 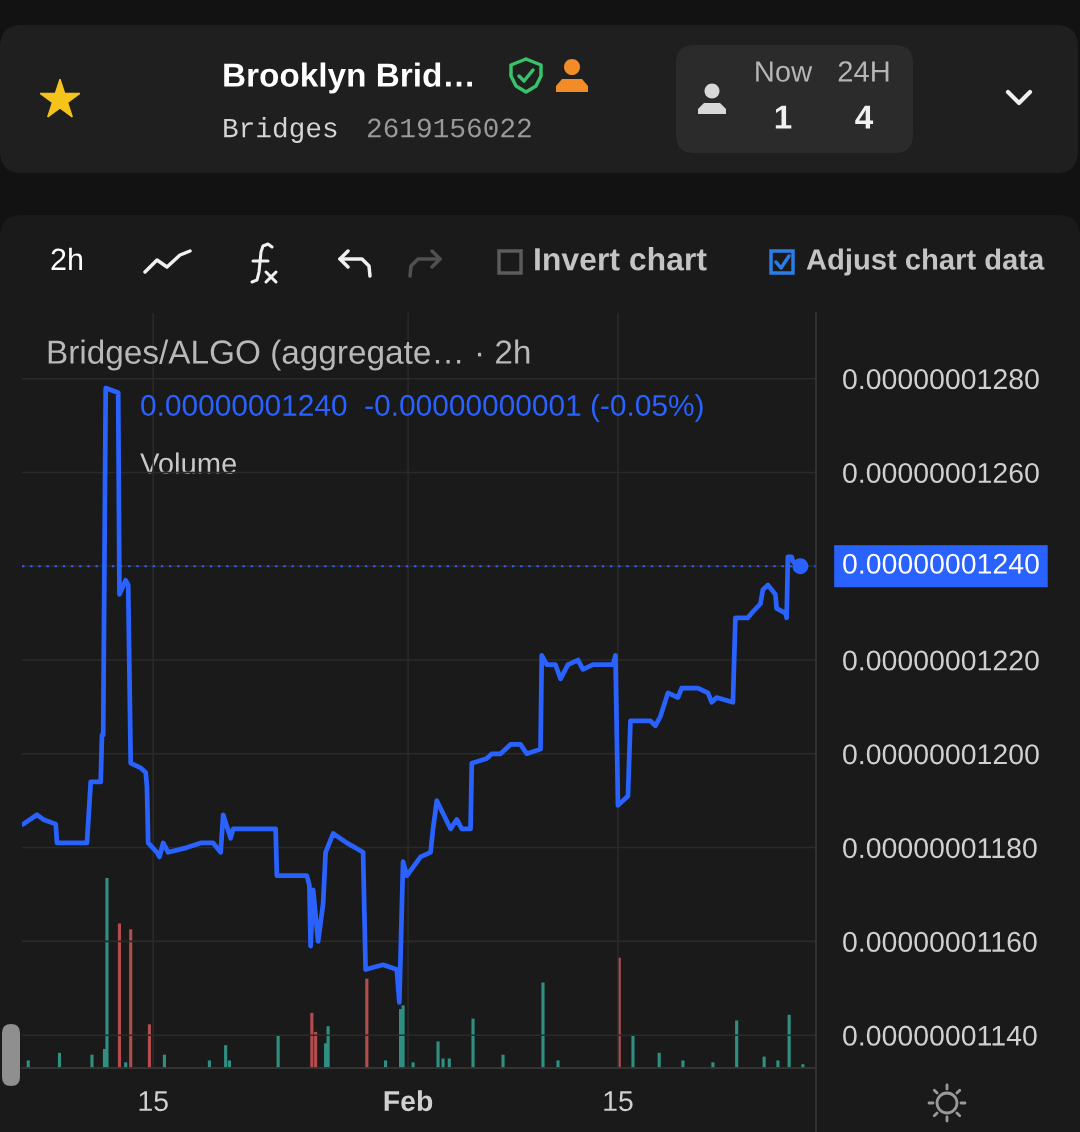 What do you see at coordinates (941, 473) in the screenshot?
I see `y-tick-label: 0.00000001260` at bounding box center [941, 473].